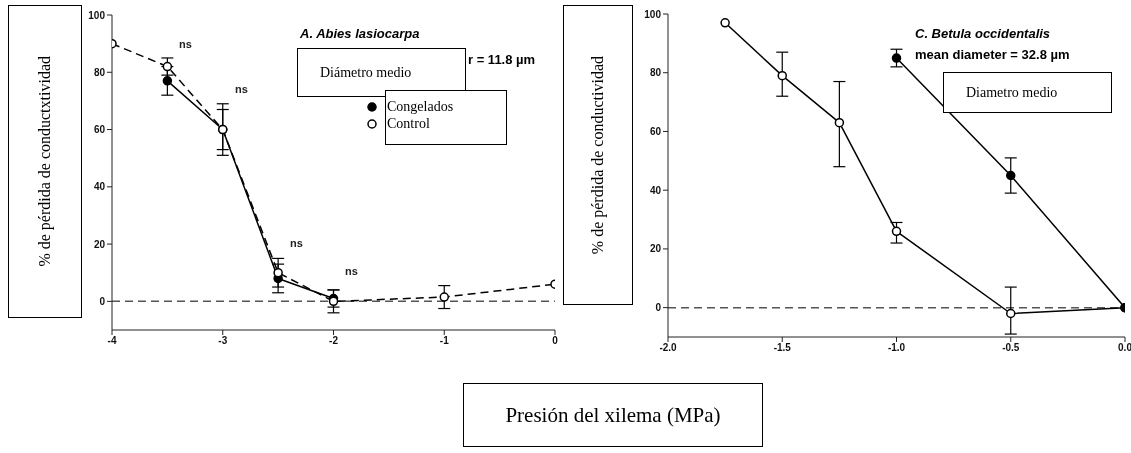  What do you see at coordinates (983, 33) in the screenshot?
I see `text: C. Betula occidentalis` at bounding box center [983, 33].